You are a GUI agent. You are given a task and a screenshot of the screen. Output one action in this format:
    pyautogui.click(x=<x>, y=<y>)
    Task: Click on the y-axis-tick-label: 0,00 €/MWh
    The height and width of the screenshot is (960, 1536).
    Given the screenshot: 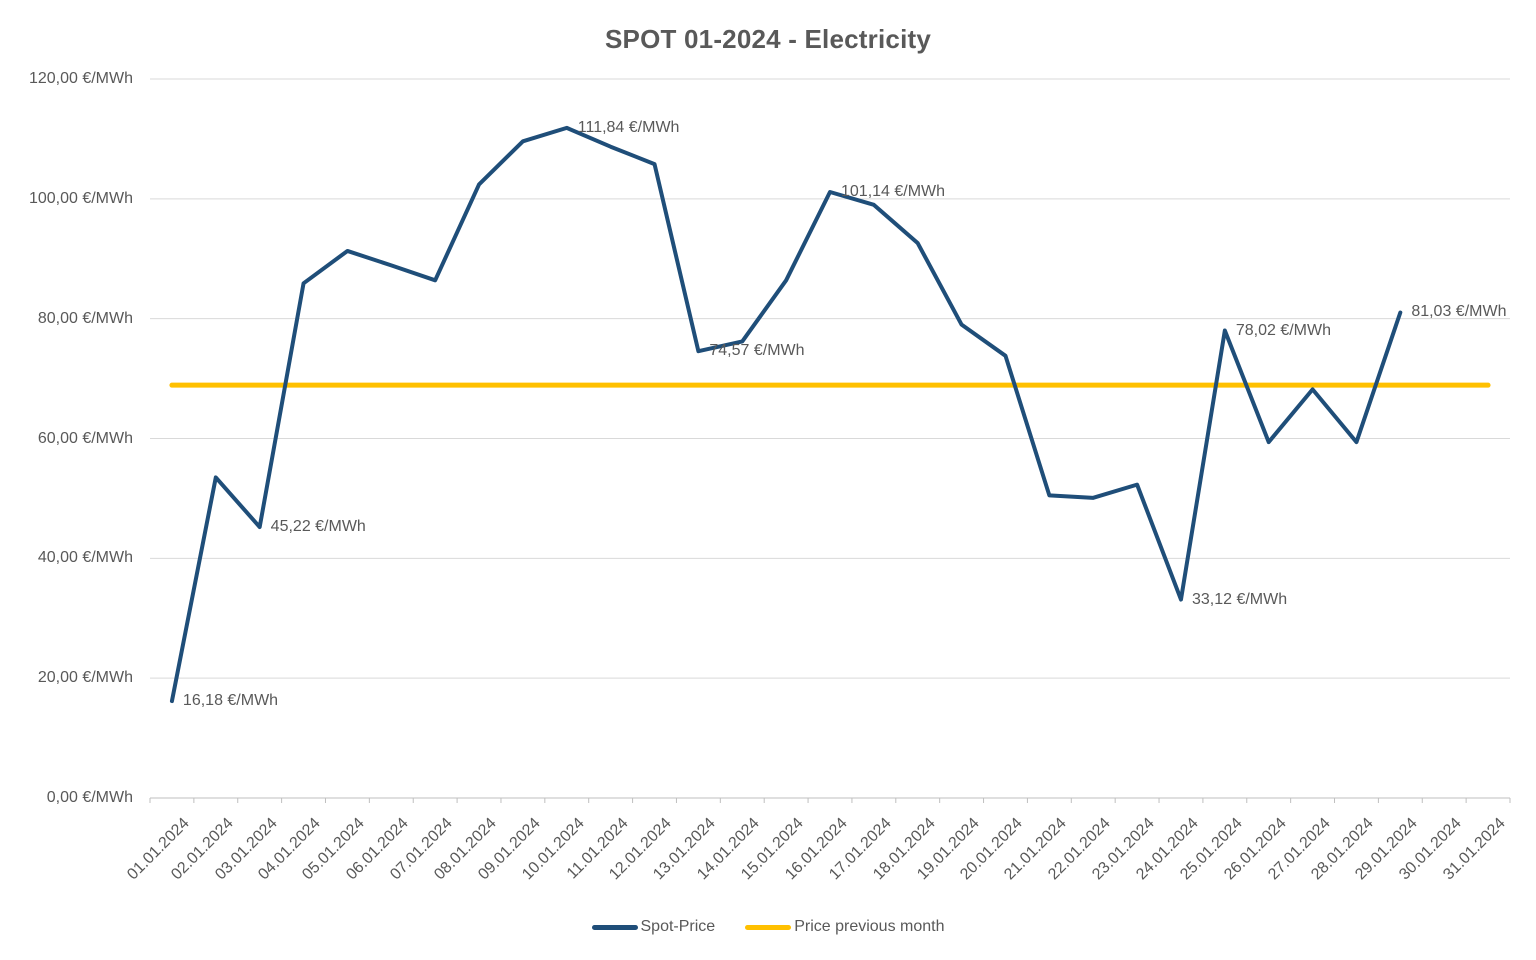 What is the action you would take?
    pyautogui.click(x=89, y=797)
    